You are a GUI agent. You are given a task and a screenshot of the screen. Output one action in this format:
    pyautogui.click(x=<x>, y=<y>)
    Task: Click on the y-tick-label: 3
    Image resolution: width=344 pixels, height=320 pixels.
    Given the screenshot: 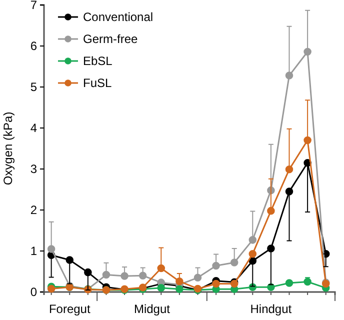 What is the action you would take?
    pyautogui.click(x=34, y=169)
    